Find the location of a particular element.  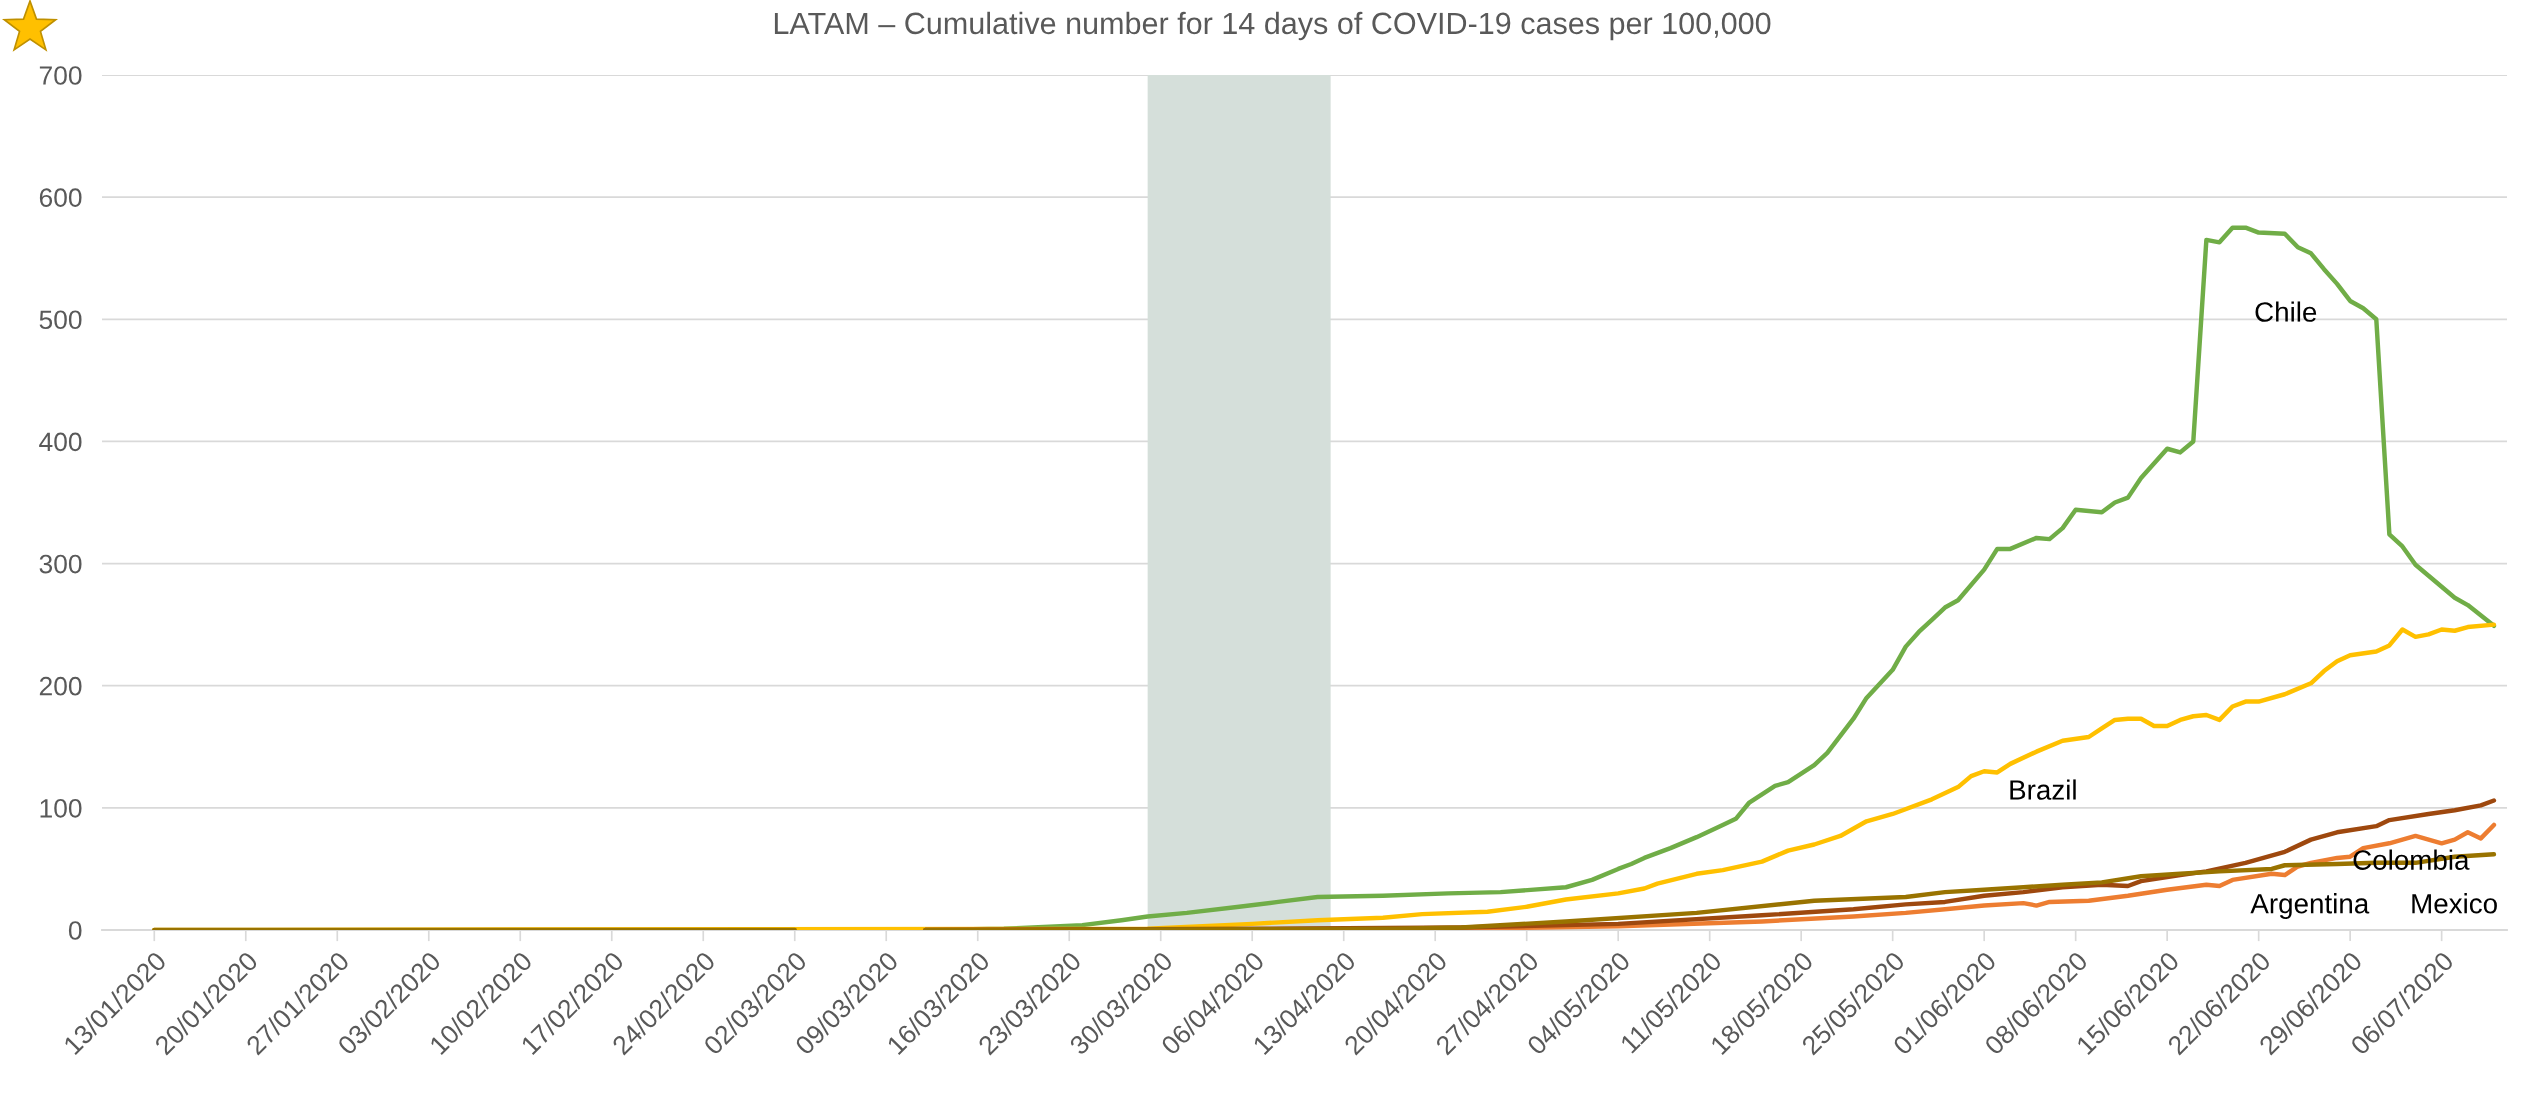

y-tick-label: 400 is located at coordinates (60, 442).